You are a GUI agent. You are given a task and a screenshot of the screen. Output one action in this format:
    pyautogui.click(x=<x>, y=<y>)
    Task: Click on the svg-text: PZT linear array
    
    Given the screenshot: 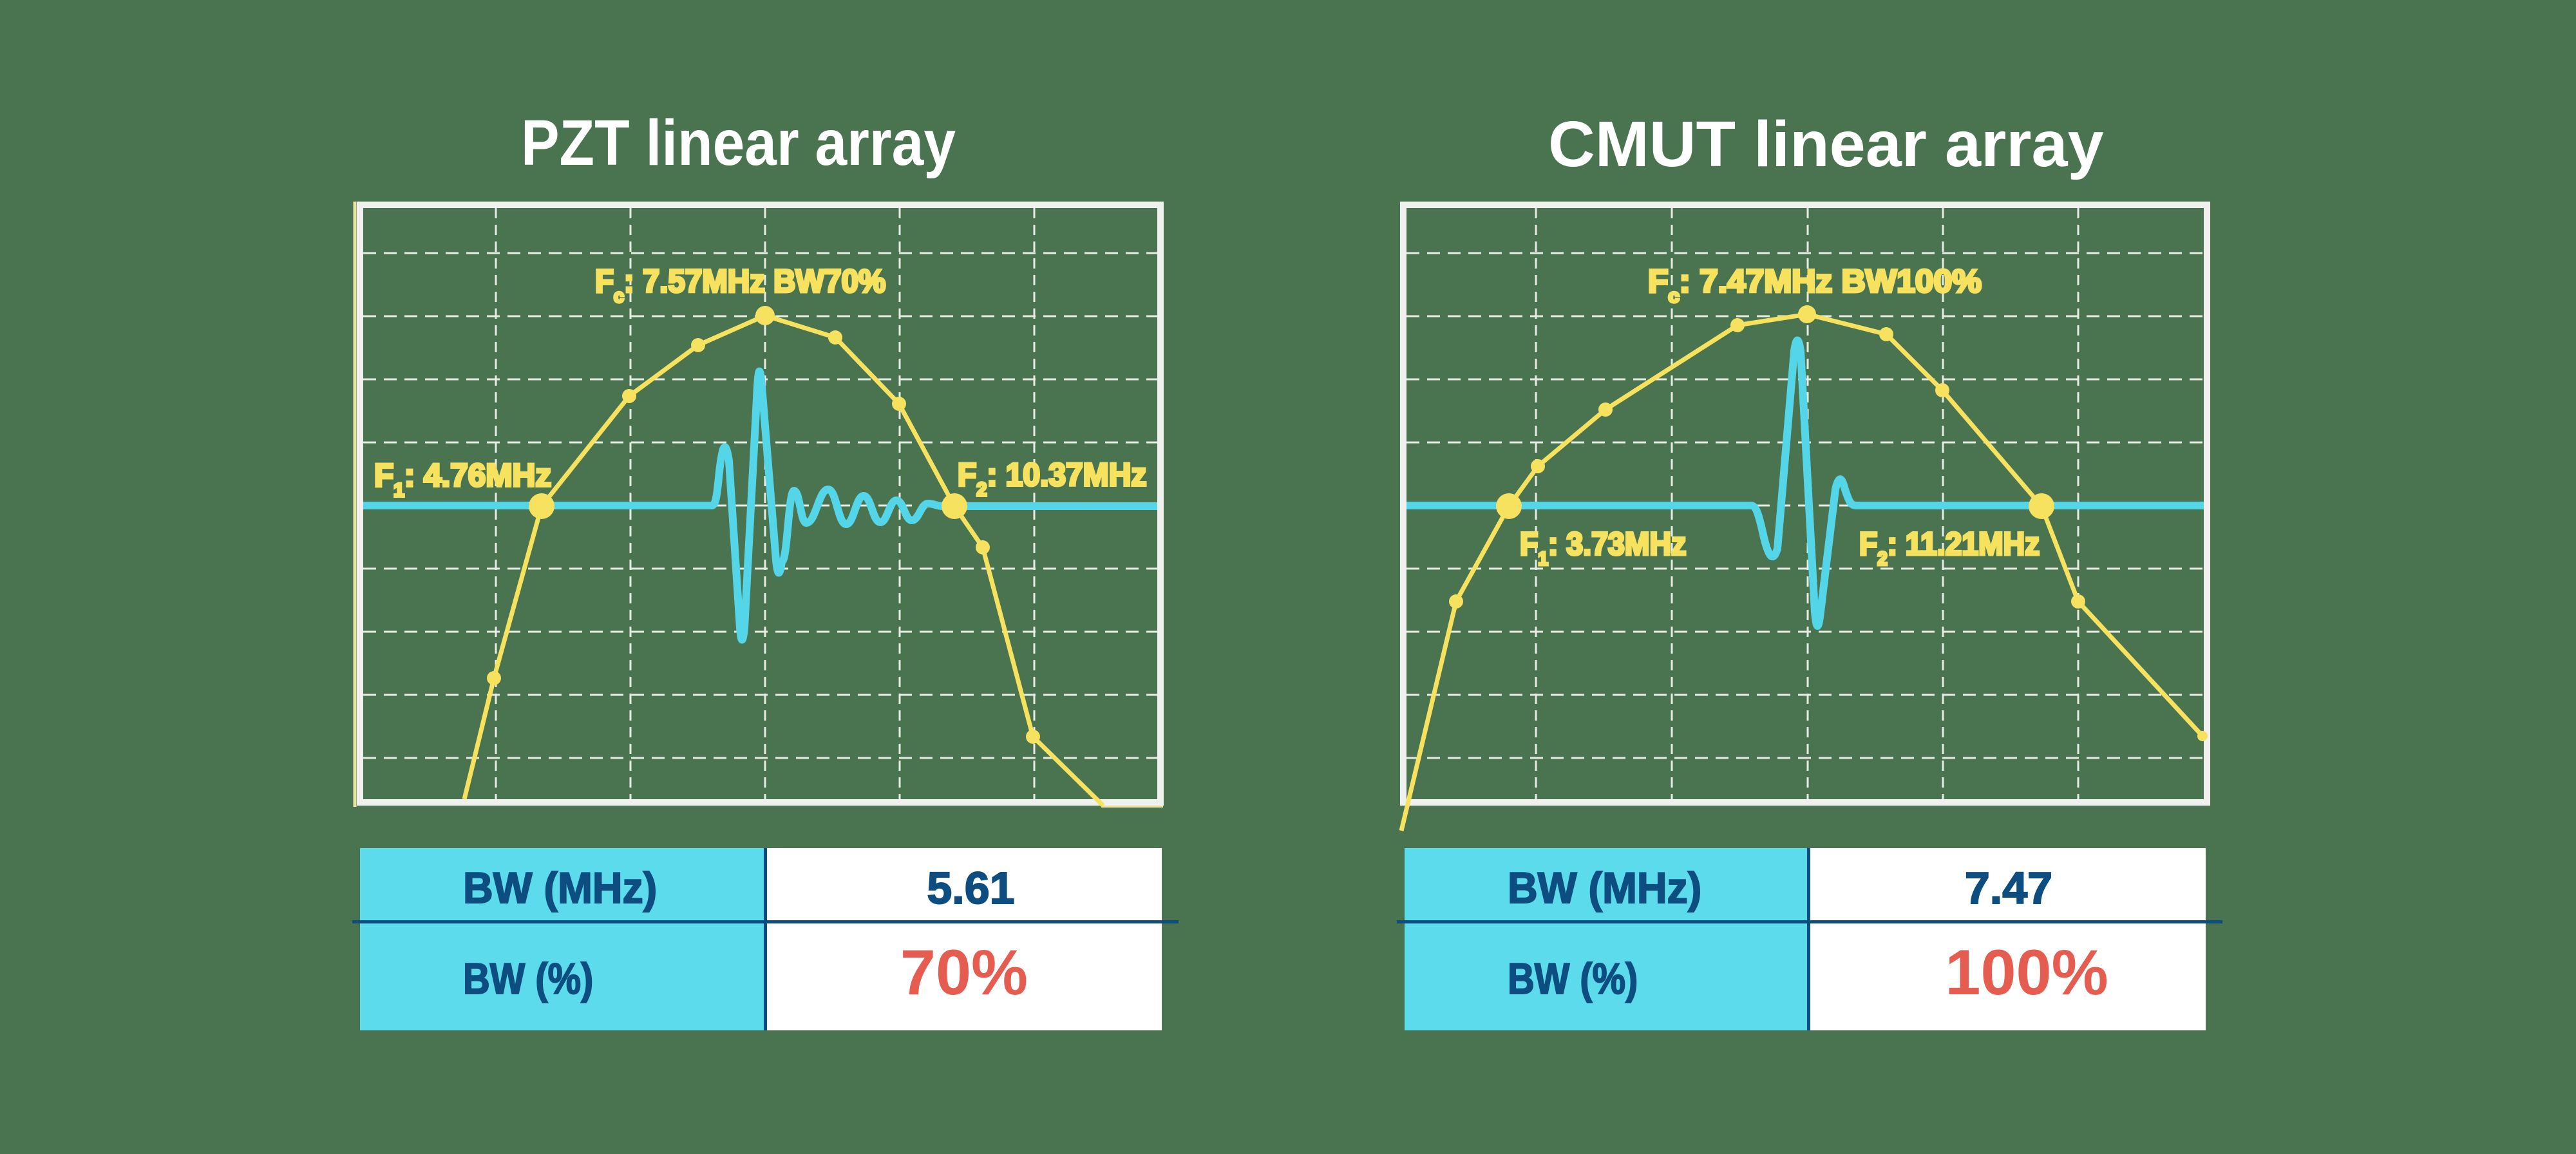 What is the action you would take?
    pyautogui.click(x=739, y=143)
    